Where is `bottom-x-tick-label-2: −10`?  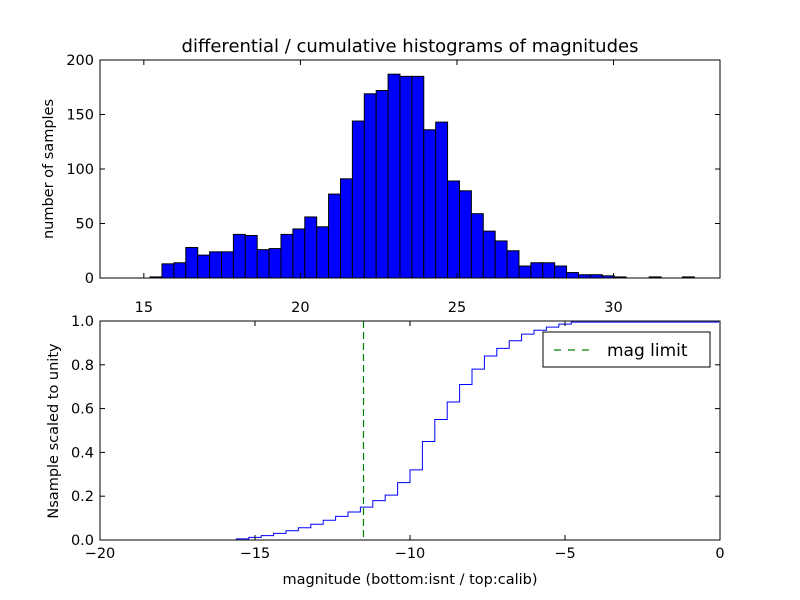 bottom-x-tick-label-2: −10 is located at coordinates (410, 554).